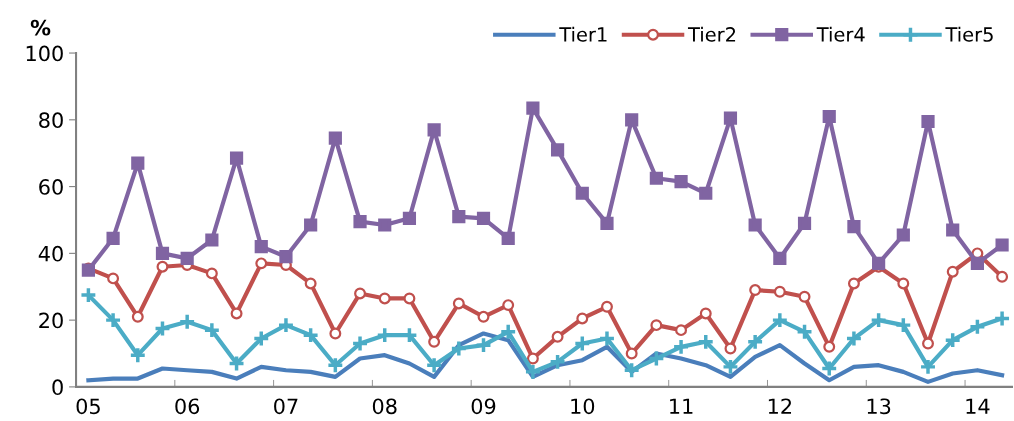 This screenshot has width=1014, height=421. What do you see at coordinates (840, 34) in the screenshot?
I see `legend-label: Tier4` at bounding box center [840, 34].